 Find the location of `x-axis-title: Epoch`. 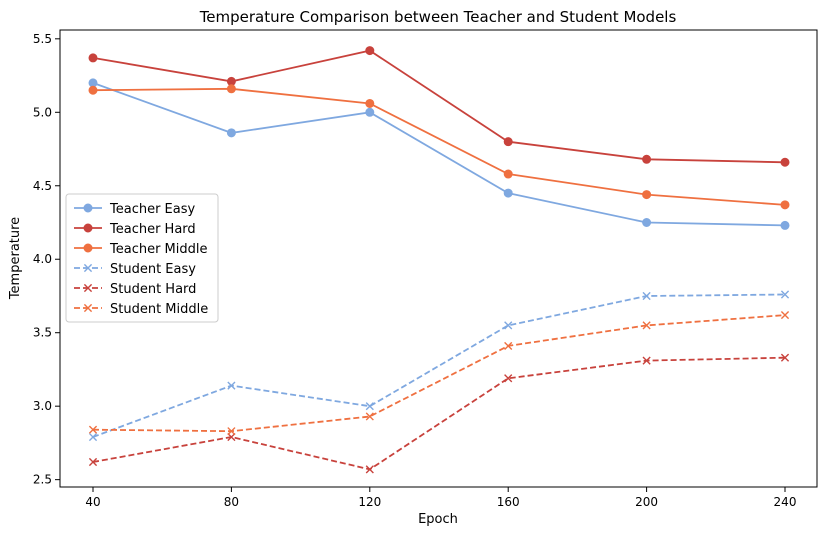

x-axis-title: Epoch is located at coordinates (438, 519).